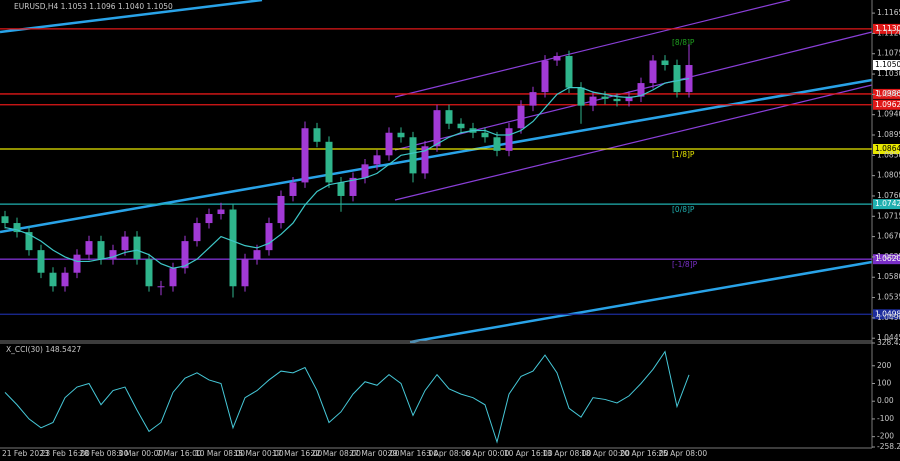  Describe the element at coordinates (374, 453) in the screenshot. I see `x-tick-label: 27 Mar 00:00` at that location.